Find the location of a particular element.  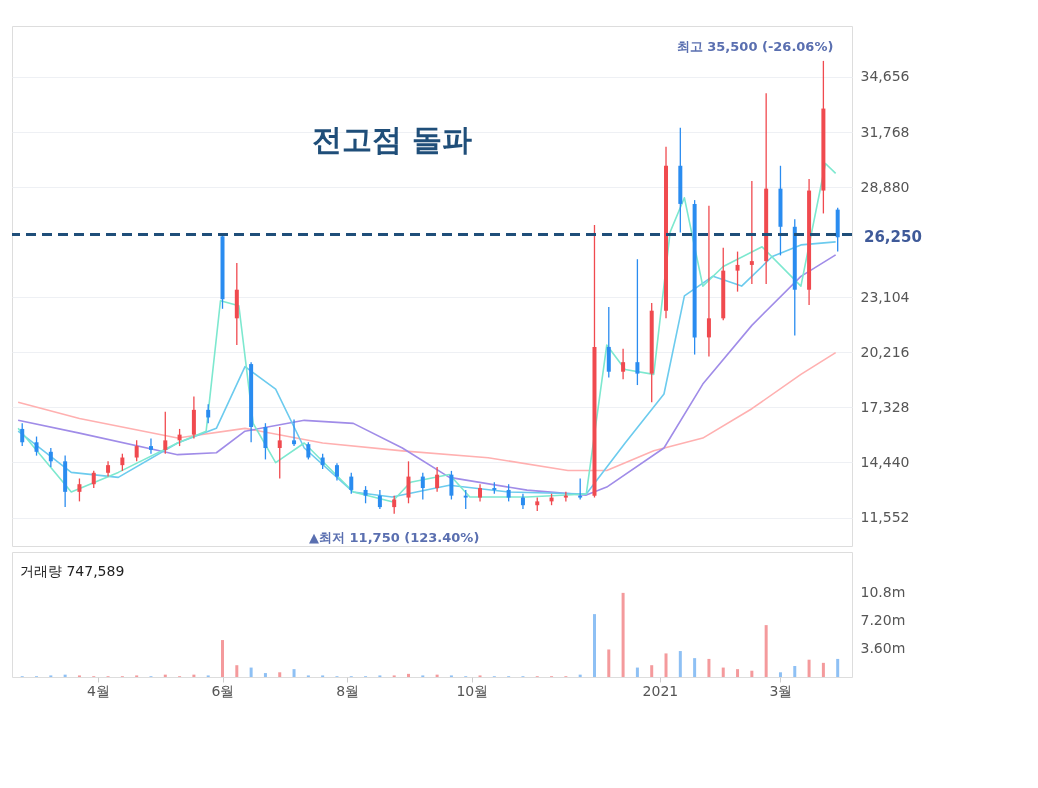

x-tick-label: 2021 is located at coordinates (660, 690).